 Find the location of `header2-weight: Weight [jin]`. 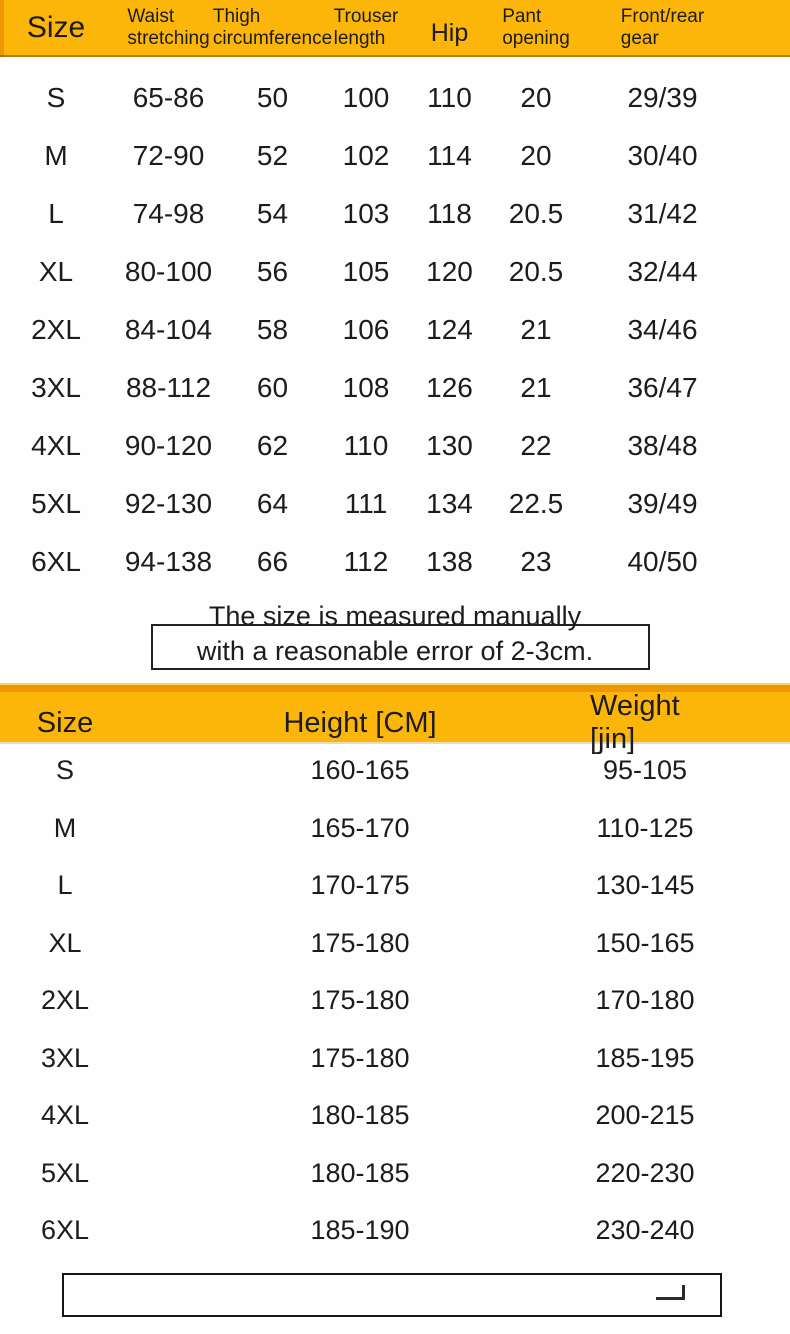

header2-weight: Weight [jin] is located at coordinates (690, 719).